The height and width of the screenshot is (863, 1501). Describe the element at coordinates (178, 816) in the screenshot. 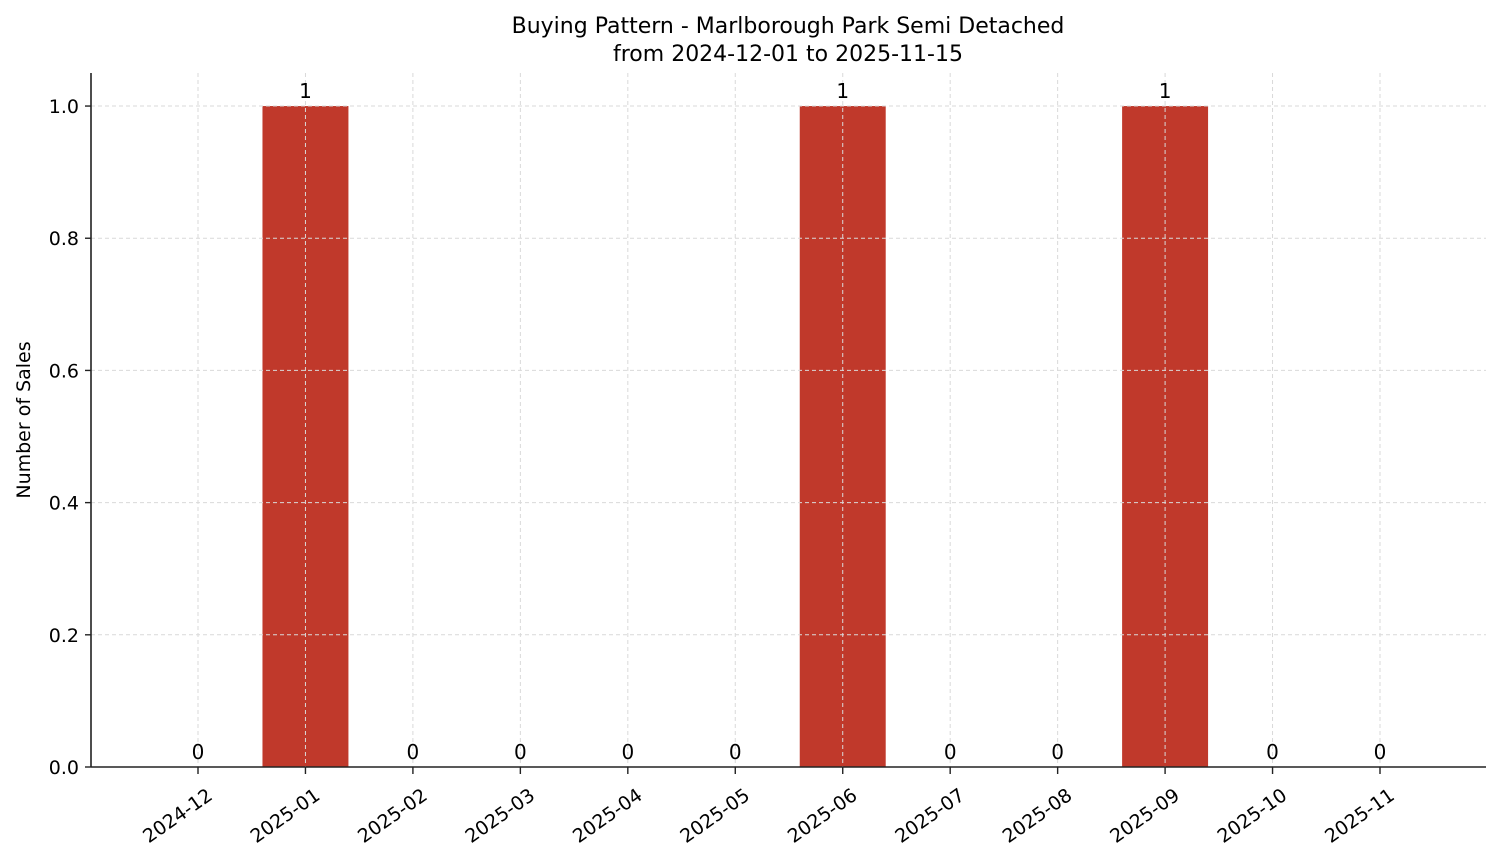

I see `x-tick-label: 2024-12` at that location.